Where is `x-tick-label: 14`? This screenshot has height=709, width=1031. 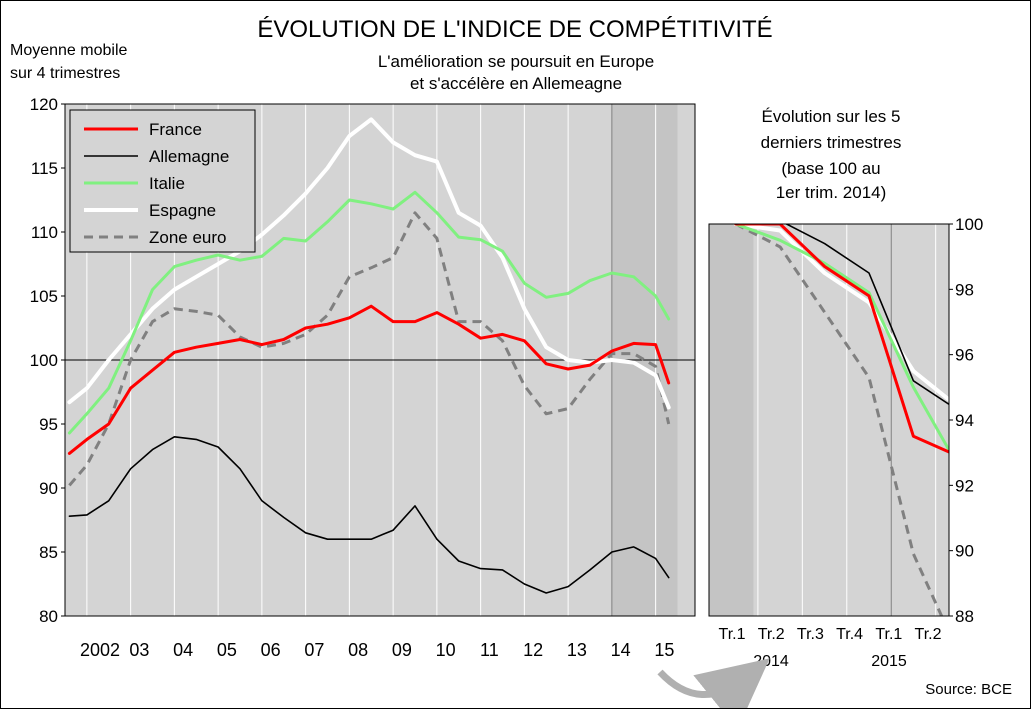 x-tick-label: 14 is located at coordinates (621, 650).